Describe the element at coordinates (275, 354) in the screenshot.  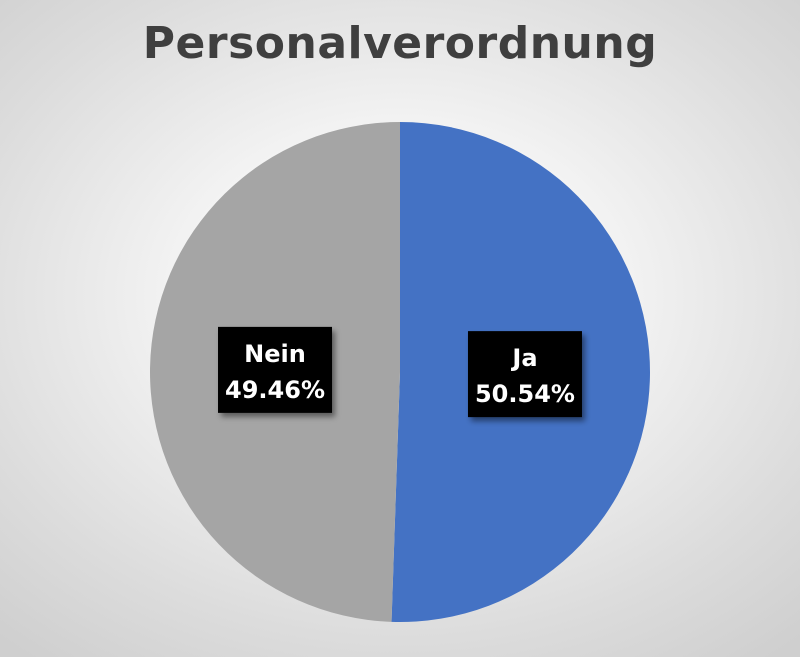
I see `data-label-category: Nein` at that location.